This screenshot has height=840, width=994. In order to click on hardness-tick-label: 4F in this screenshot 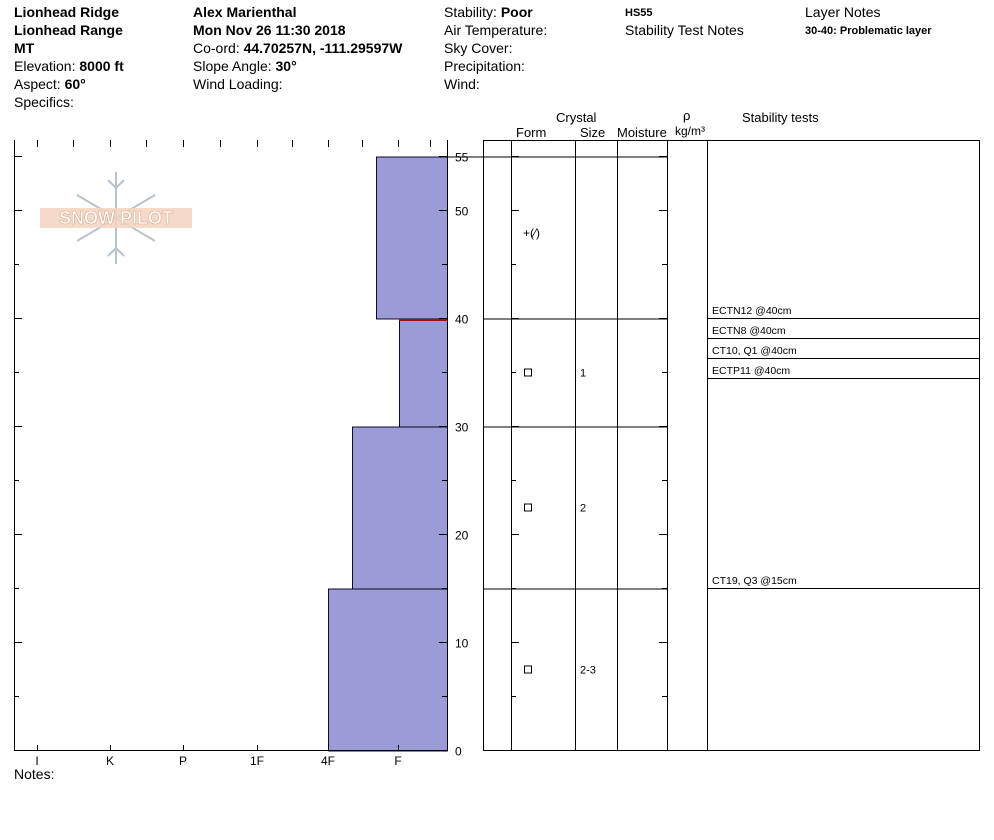, I will do `click(328, 761)`.